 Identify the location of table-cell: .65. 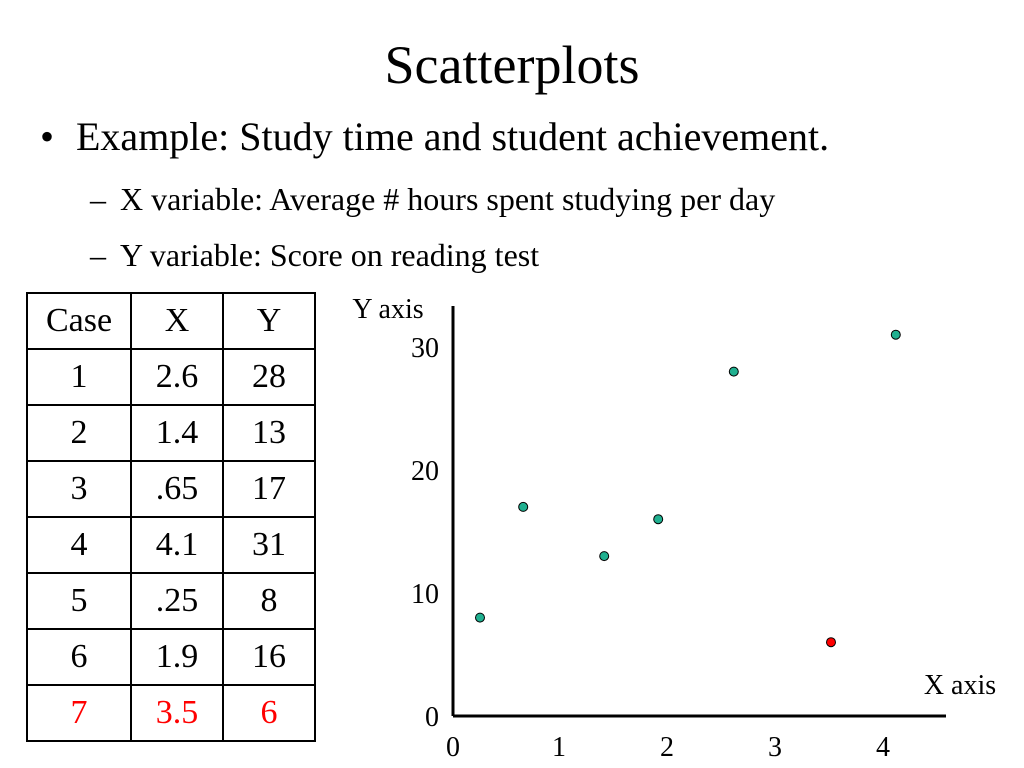
(177, 489).